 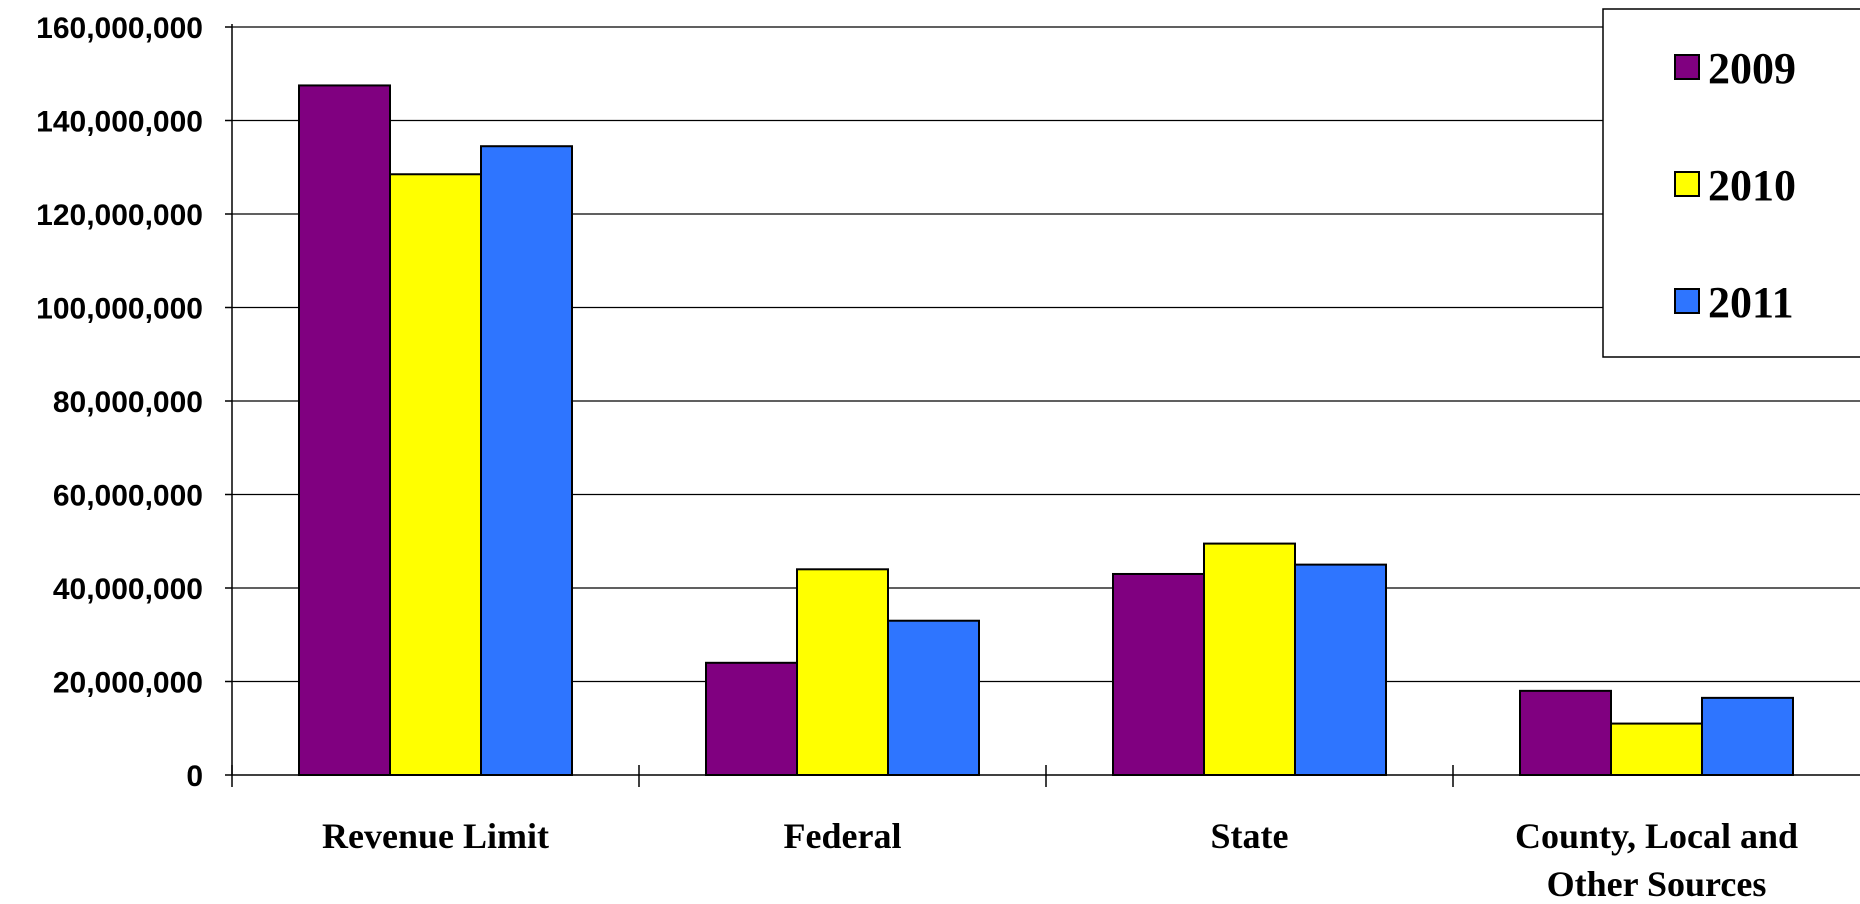 What do you see at coordinates (1751, 302) in the screenshot?
I see `legend-label: 2011` at bounding box center [1751, 302].